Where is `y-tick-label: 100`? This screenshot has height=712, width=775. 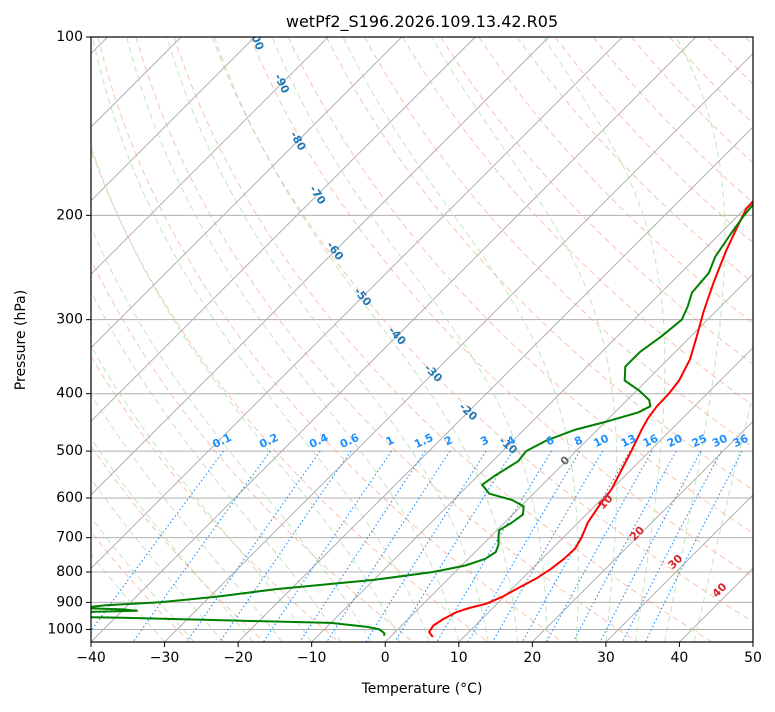 y-tick-label: 100 is located at coordinates (69, 37).